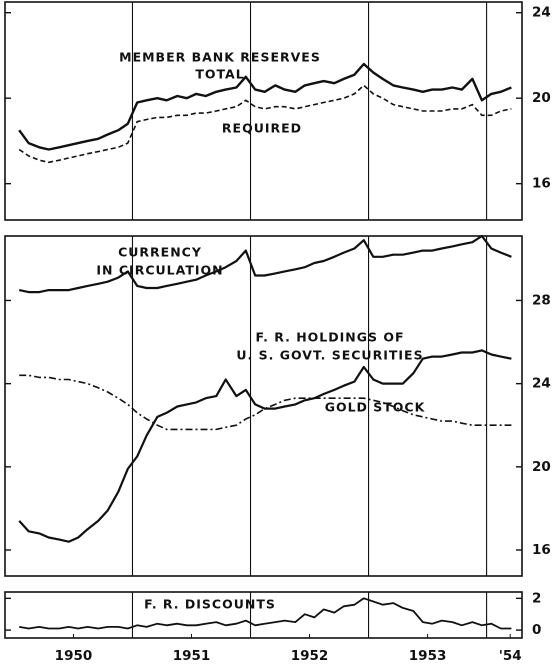  I want to click on annotation: U. S. GOVT. SECURITIES, so click(329, 355).